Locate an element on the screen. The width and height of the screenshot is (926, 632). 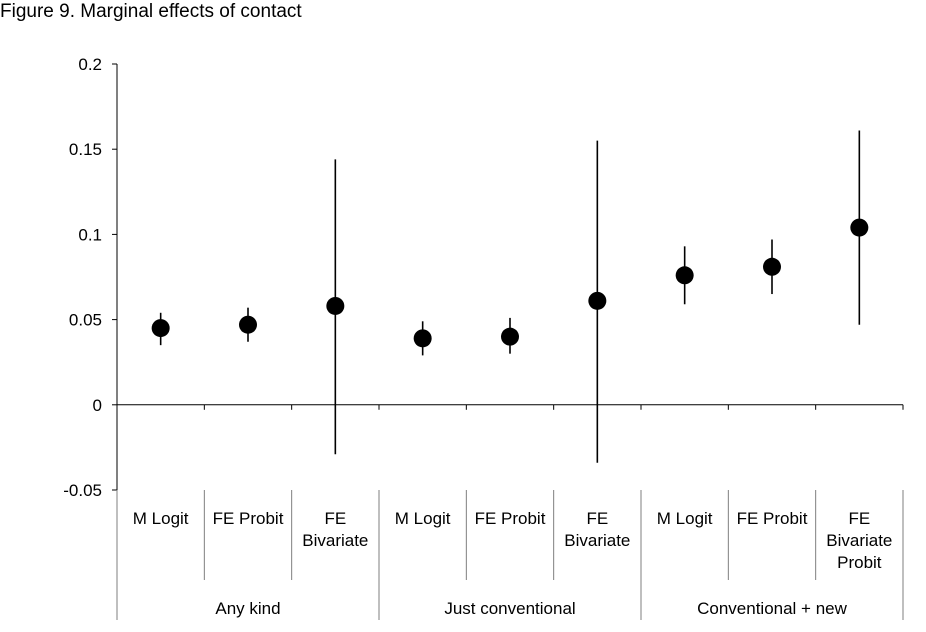
y-tick-label: 0 is located at coordinates (97, 405).